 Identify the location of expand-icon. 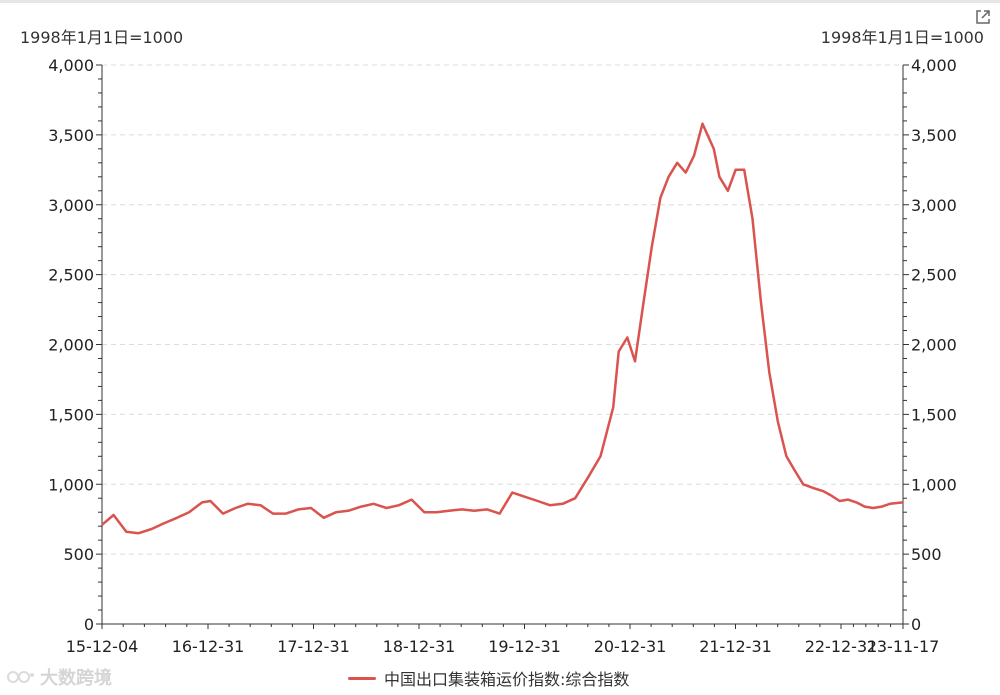
(983, 17).